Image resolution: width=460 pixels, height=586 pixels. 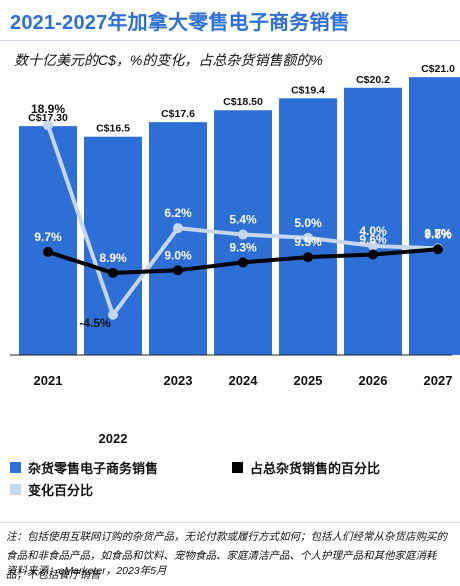 What do you see at coordinates (48, 125) in the screenshot?
I see `change-point-2021` at bounding box center [48, 125].